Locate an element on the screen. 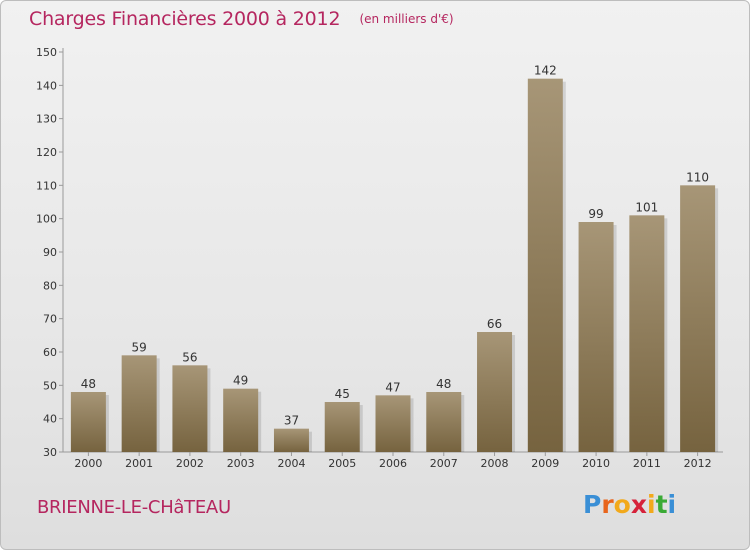  logo-letter: x is located at coordinates (638, 504).